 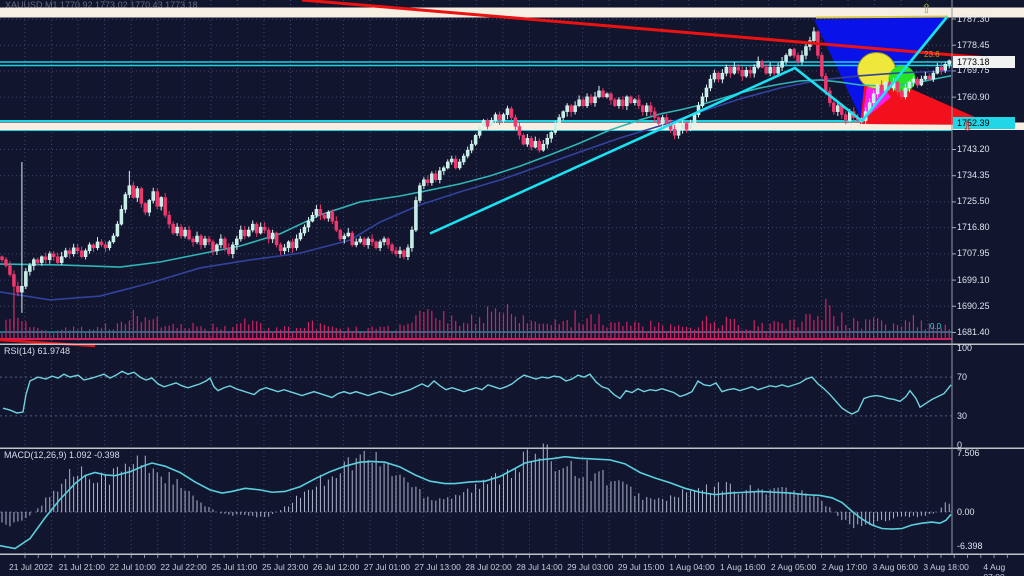 I want to click on macd-indicator-label: MACD(12,26,9) 1.092 -0.398, so click(x=62, y=455).